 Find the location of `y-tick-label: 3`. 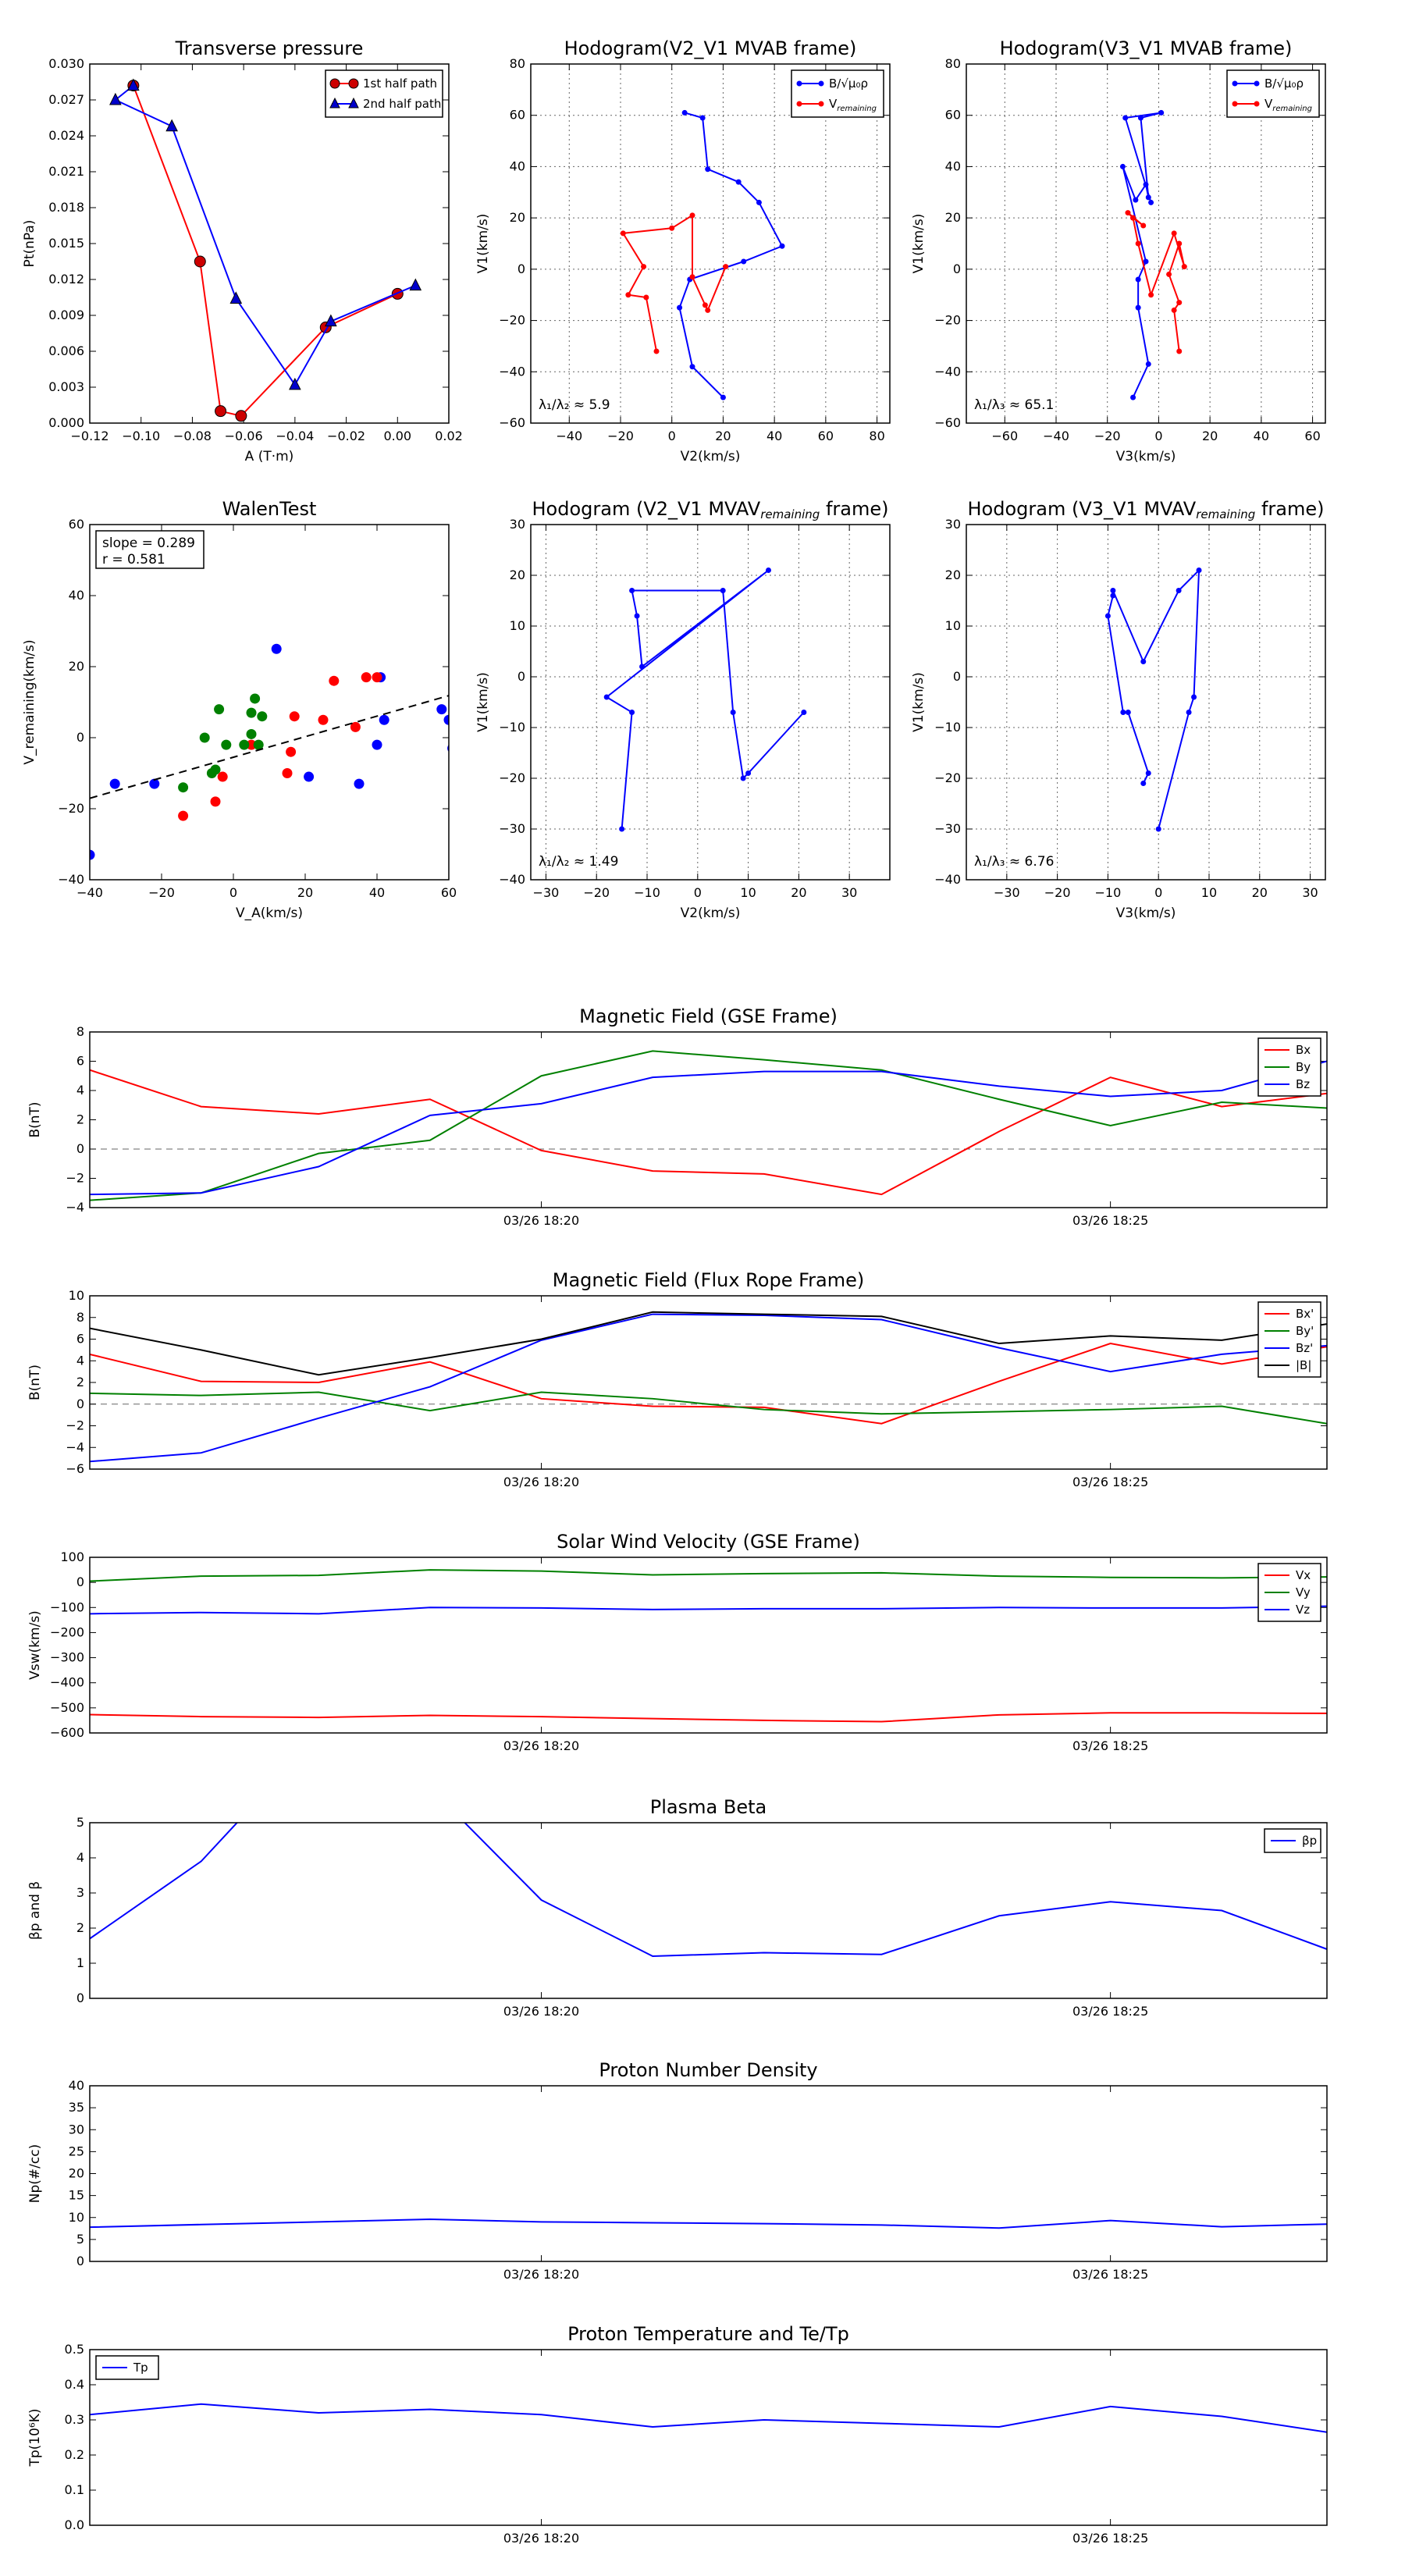

y-tick-label: 3 is located at coordinates (80, 1892).